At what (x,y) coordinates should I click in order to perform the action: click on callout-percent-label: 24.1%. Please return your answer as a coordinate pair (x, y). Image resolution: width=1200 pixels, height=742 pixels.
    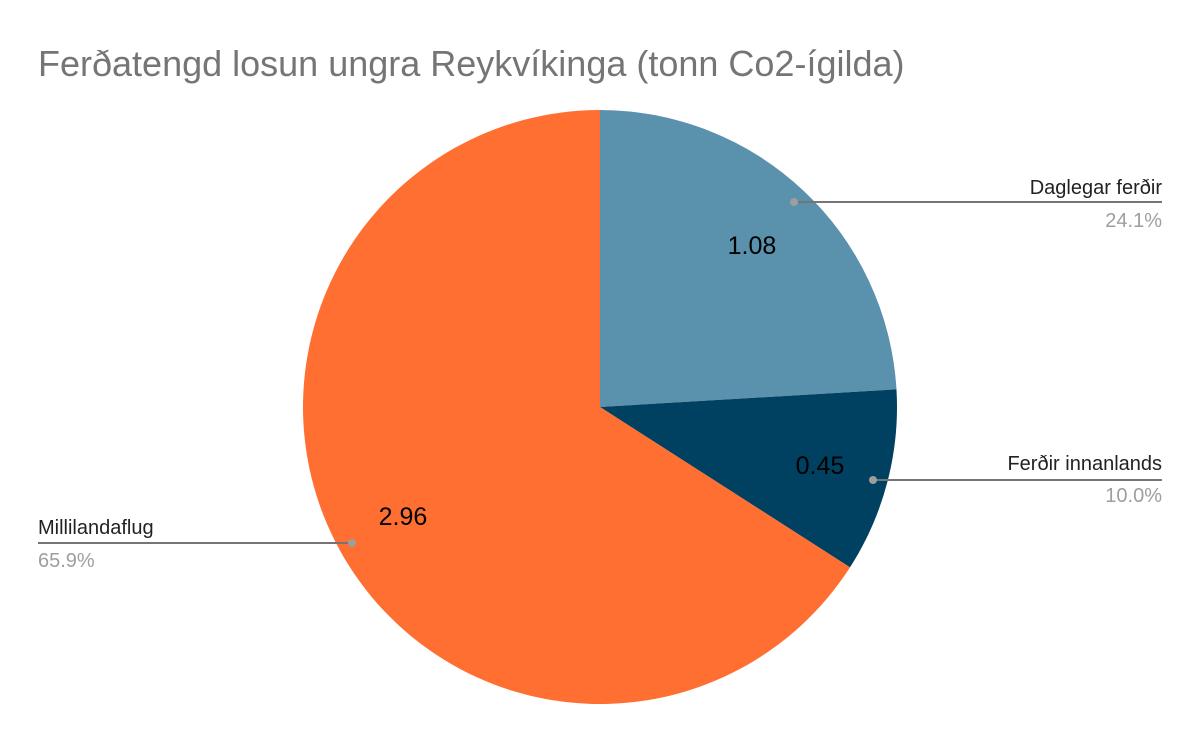
    Looking at the image, I should click on (1133, 221).